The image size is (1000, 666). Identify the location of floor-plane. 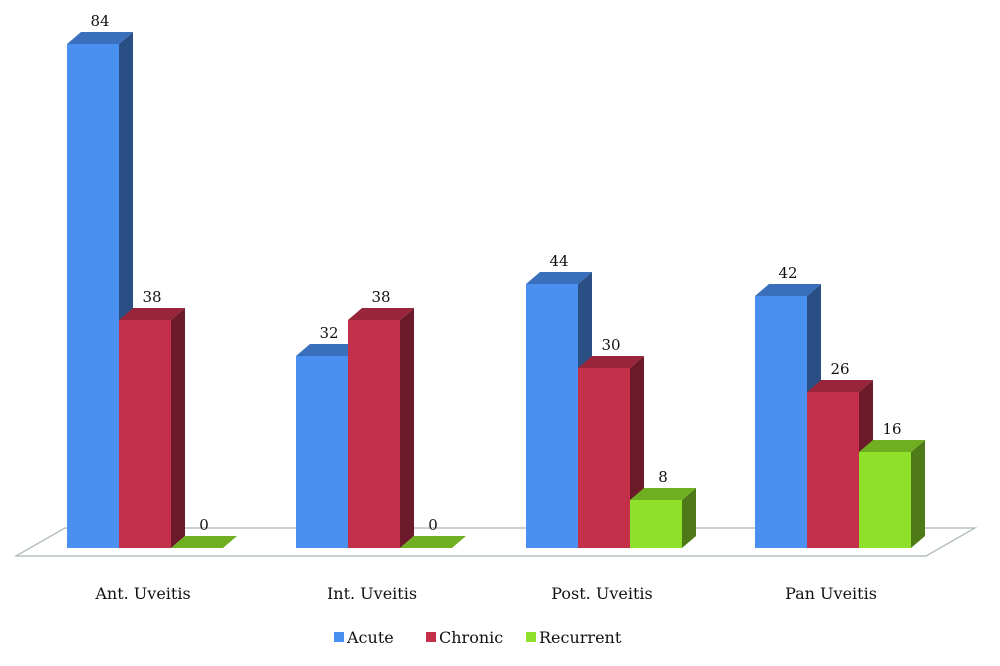
(495, 542).